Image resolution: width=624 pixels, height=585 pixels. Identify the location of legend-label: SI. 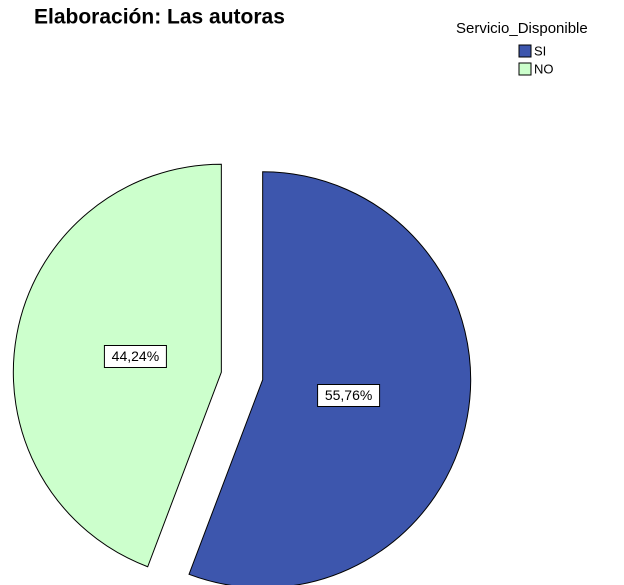
(540, 50).